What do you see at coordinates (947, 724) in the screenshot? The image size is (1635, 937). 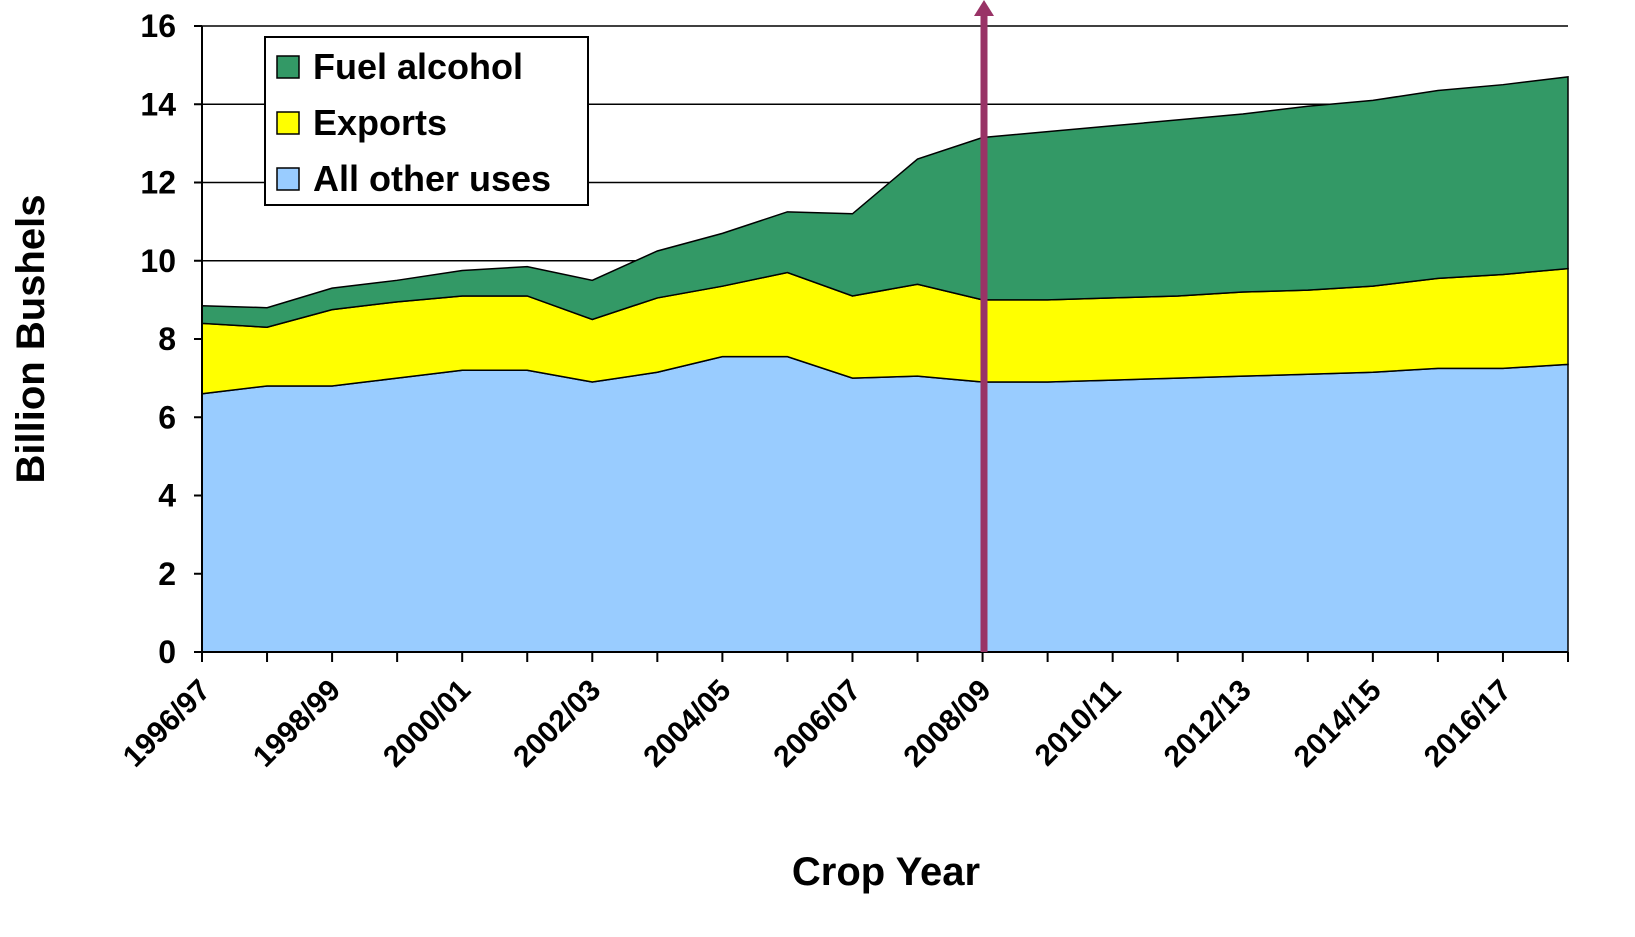 I see `x-tick-label: 2008/09` at bounding box center [947, 724].